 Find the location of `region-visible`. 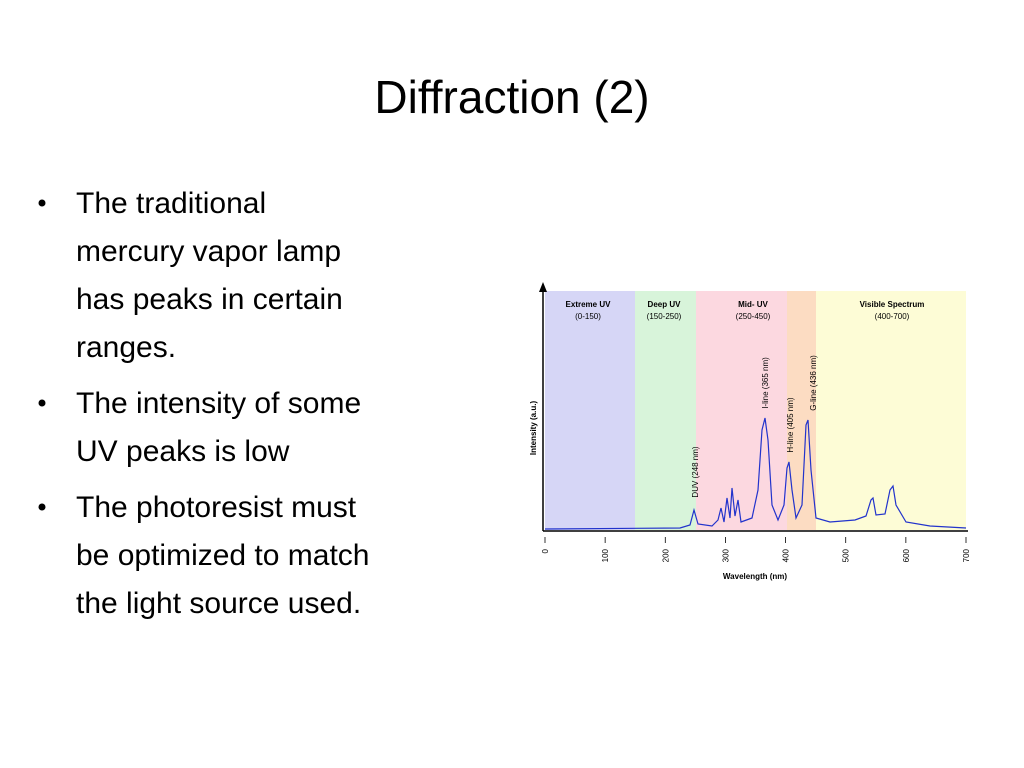

region-visible is located at coordinates (891, 410).